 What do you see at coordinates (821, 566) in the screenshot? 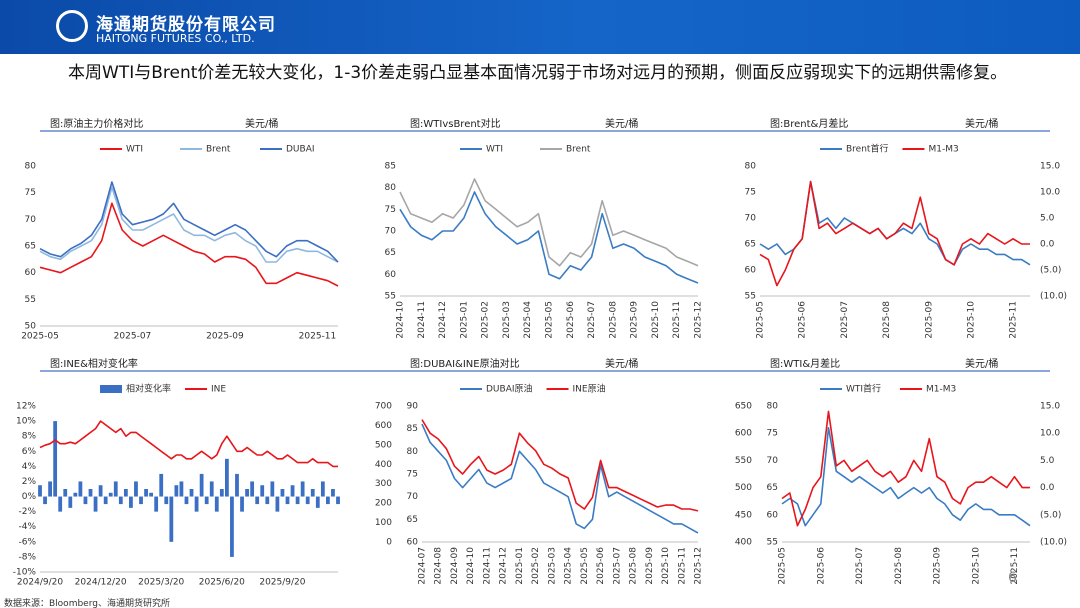
I see `x-tick-label: 2025-06` at bounding box center [821, 566].